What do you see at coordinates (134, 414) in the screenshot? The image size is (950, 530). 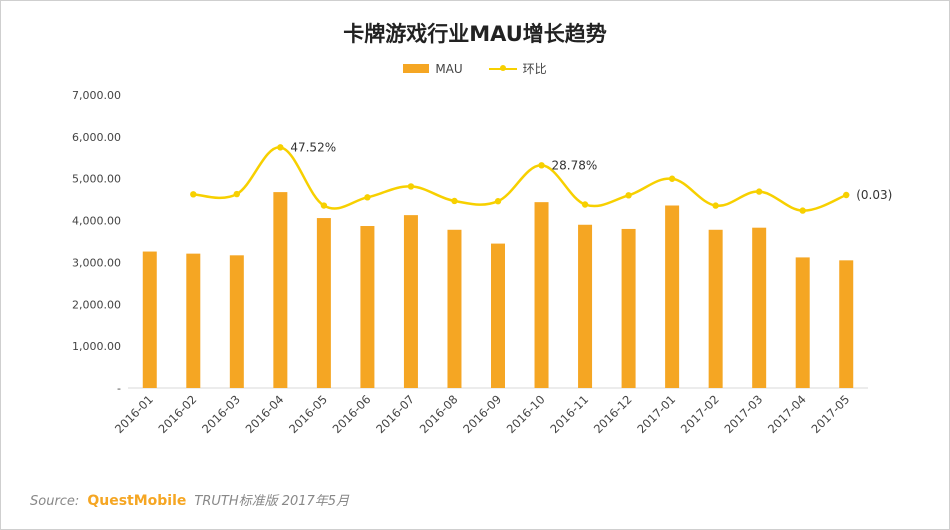 I see `x-tick-label: 2016-01` at bounding box center [134, 414].